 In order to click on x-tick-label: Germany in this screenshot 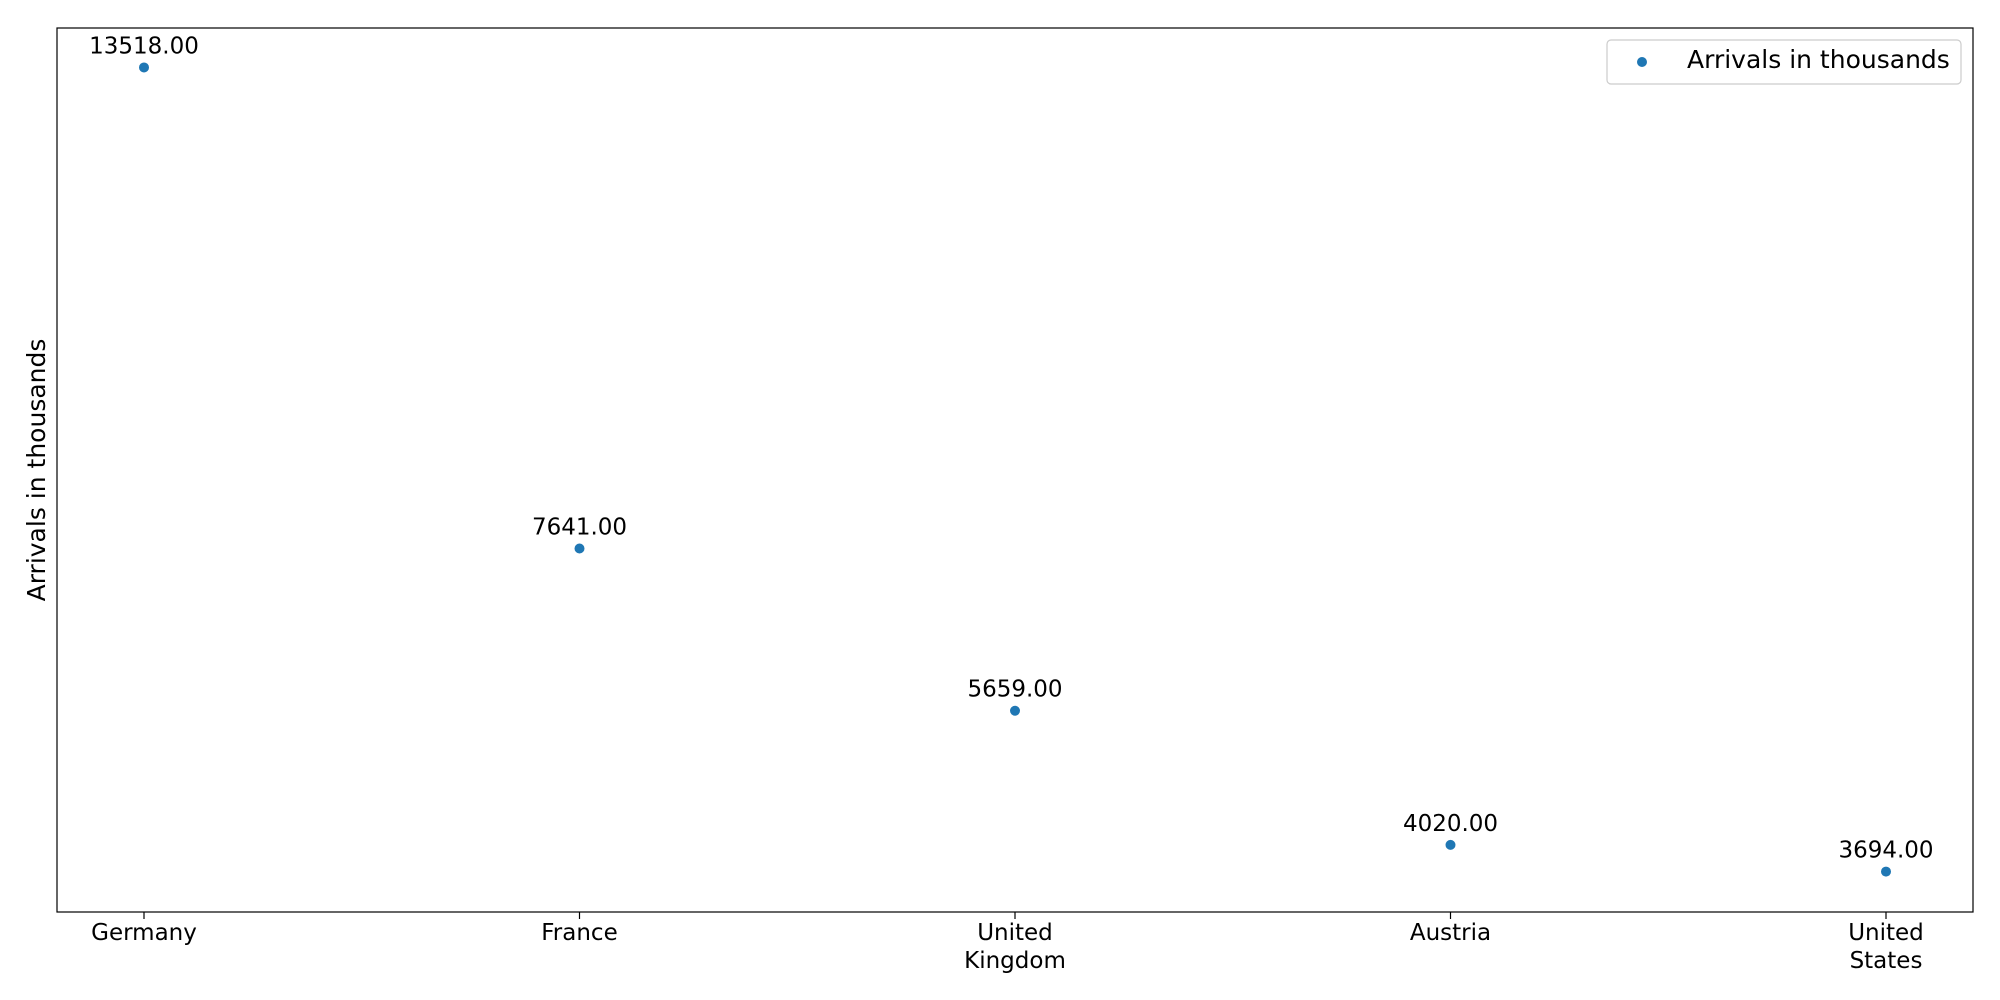, I will do `click(144, 933)`.